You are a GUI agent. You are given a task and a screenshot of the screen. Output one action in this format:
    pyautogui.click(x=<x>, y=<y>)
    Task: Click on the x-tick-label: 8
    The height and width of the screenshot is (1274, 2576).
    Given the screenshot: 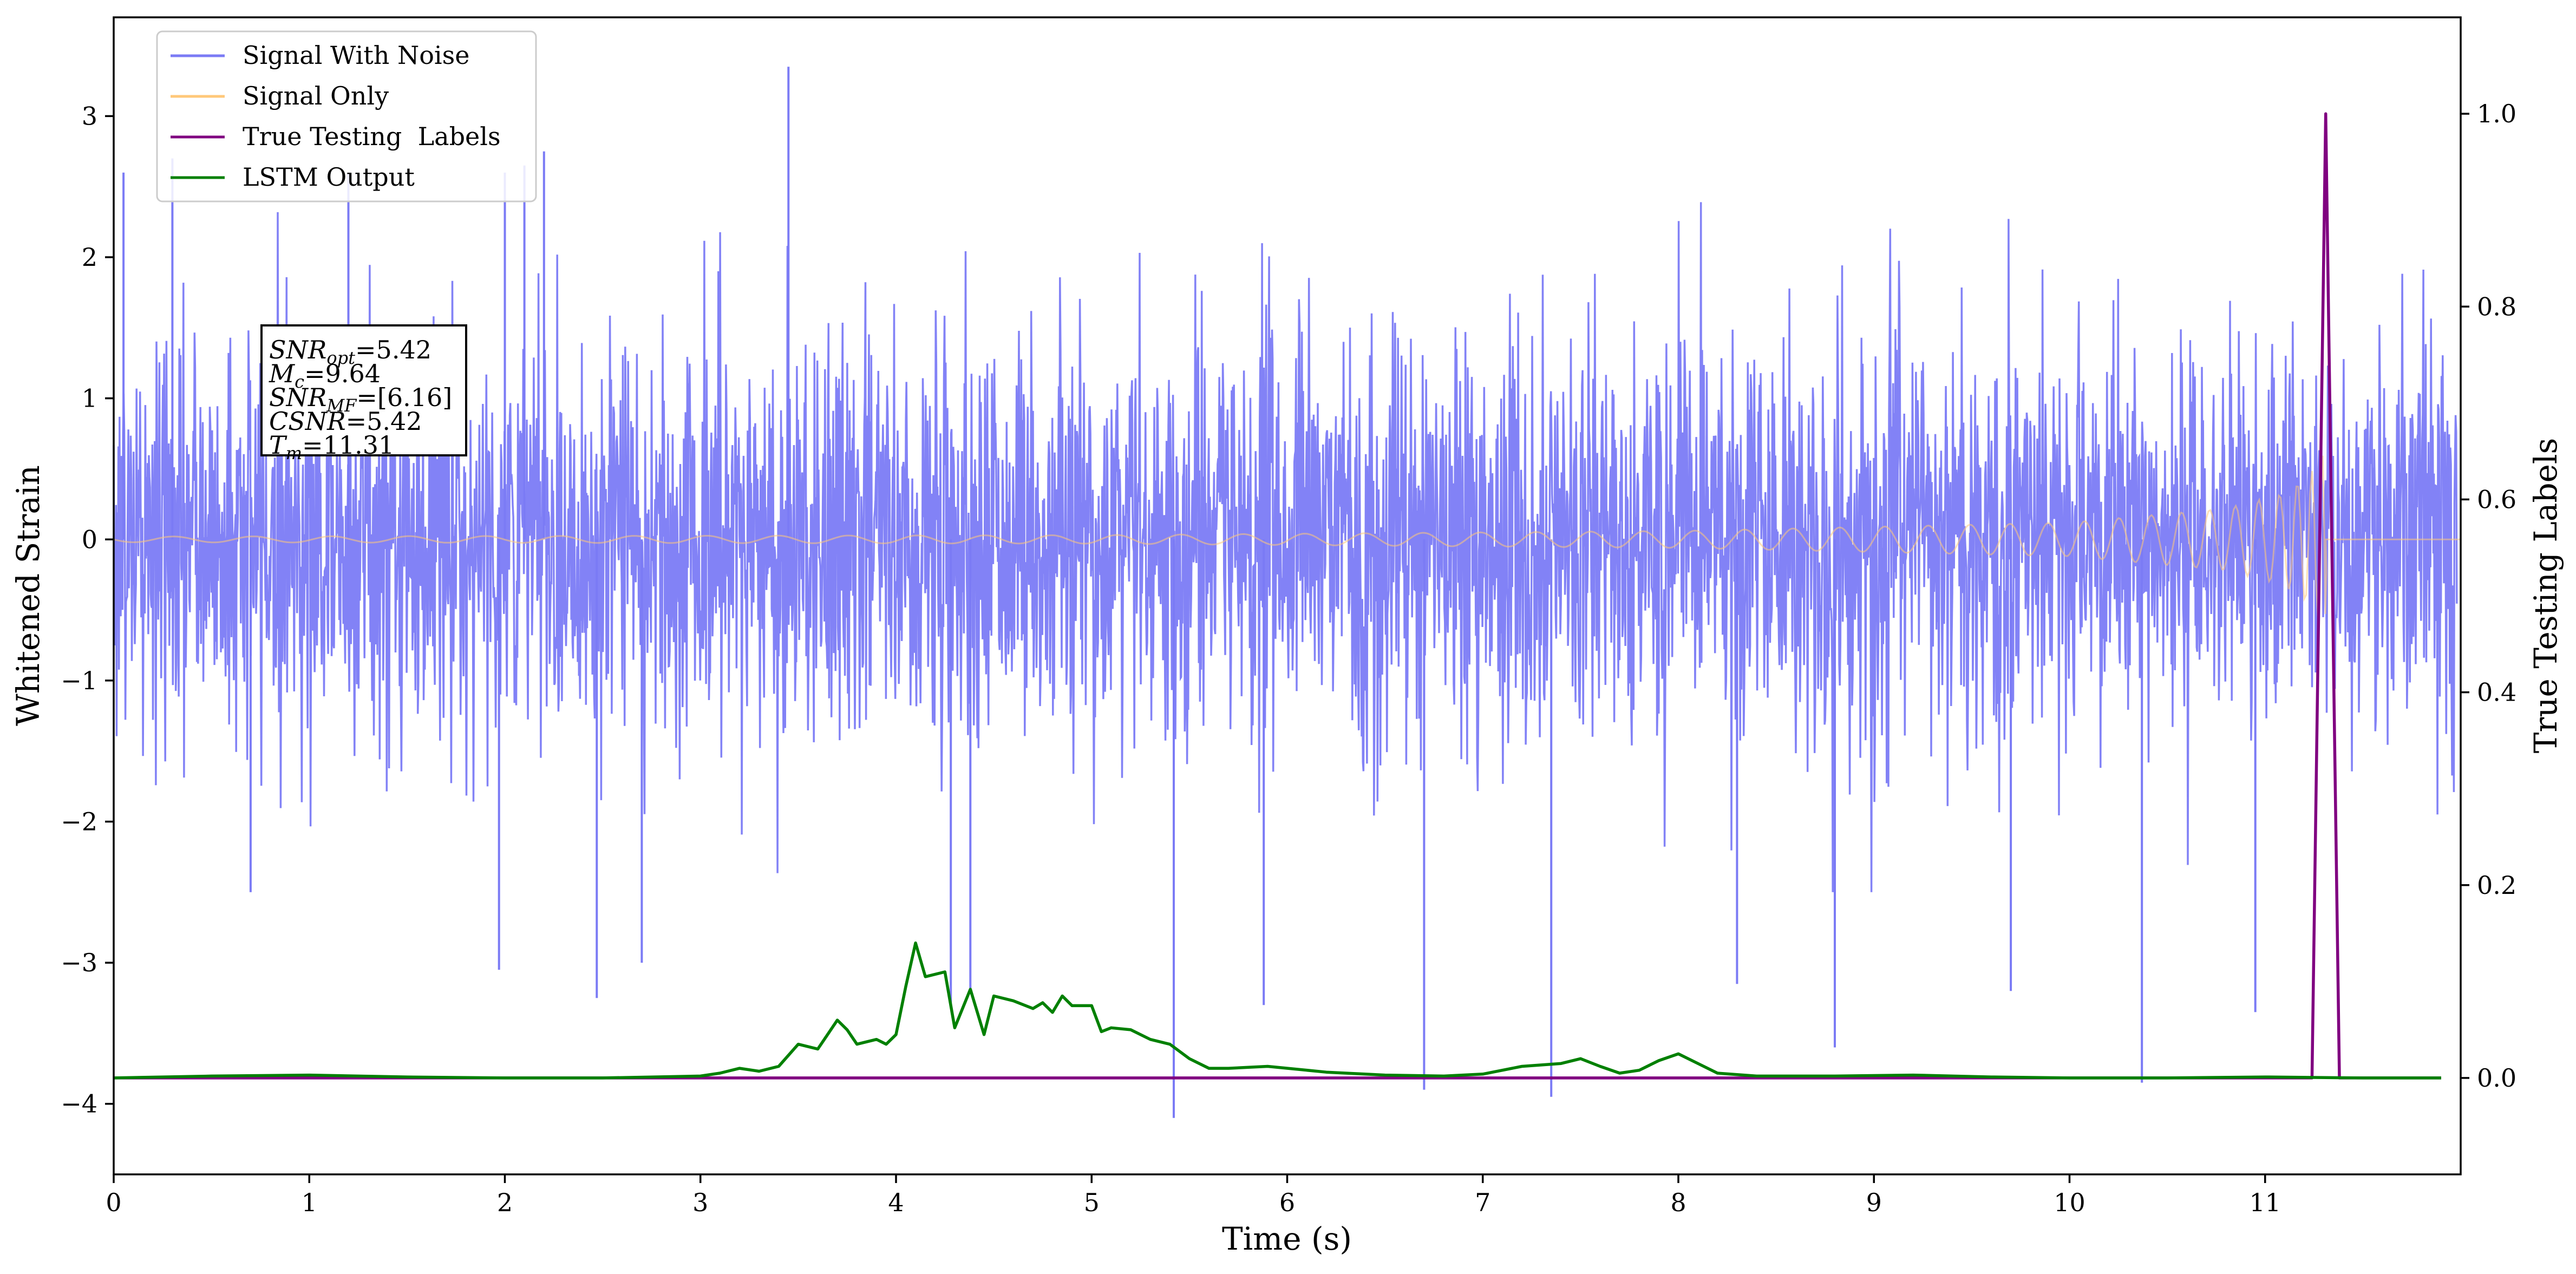 What is the action you would take?
    pyautogui.click(x=1678, y=1202)
    